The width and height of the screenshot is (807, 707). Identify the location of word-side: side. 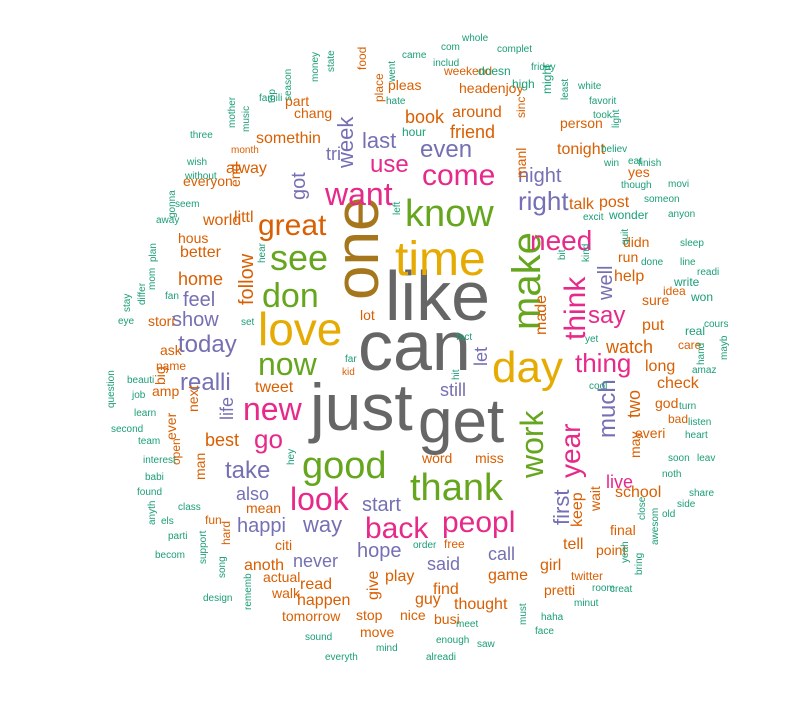
(686, 504).